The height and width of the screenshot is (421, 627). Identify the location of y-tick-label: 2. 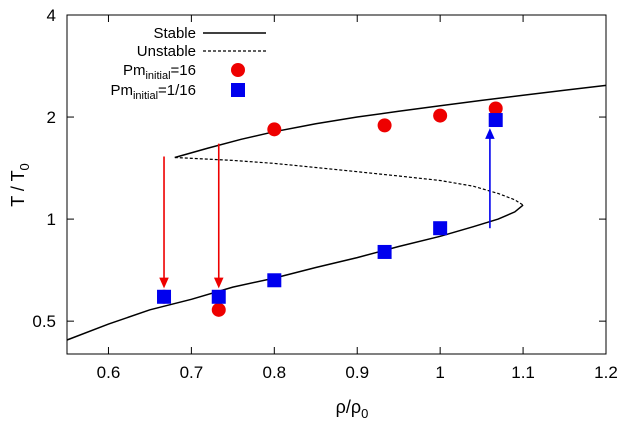
(51, 117).